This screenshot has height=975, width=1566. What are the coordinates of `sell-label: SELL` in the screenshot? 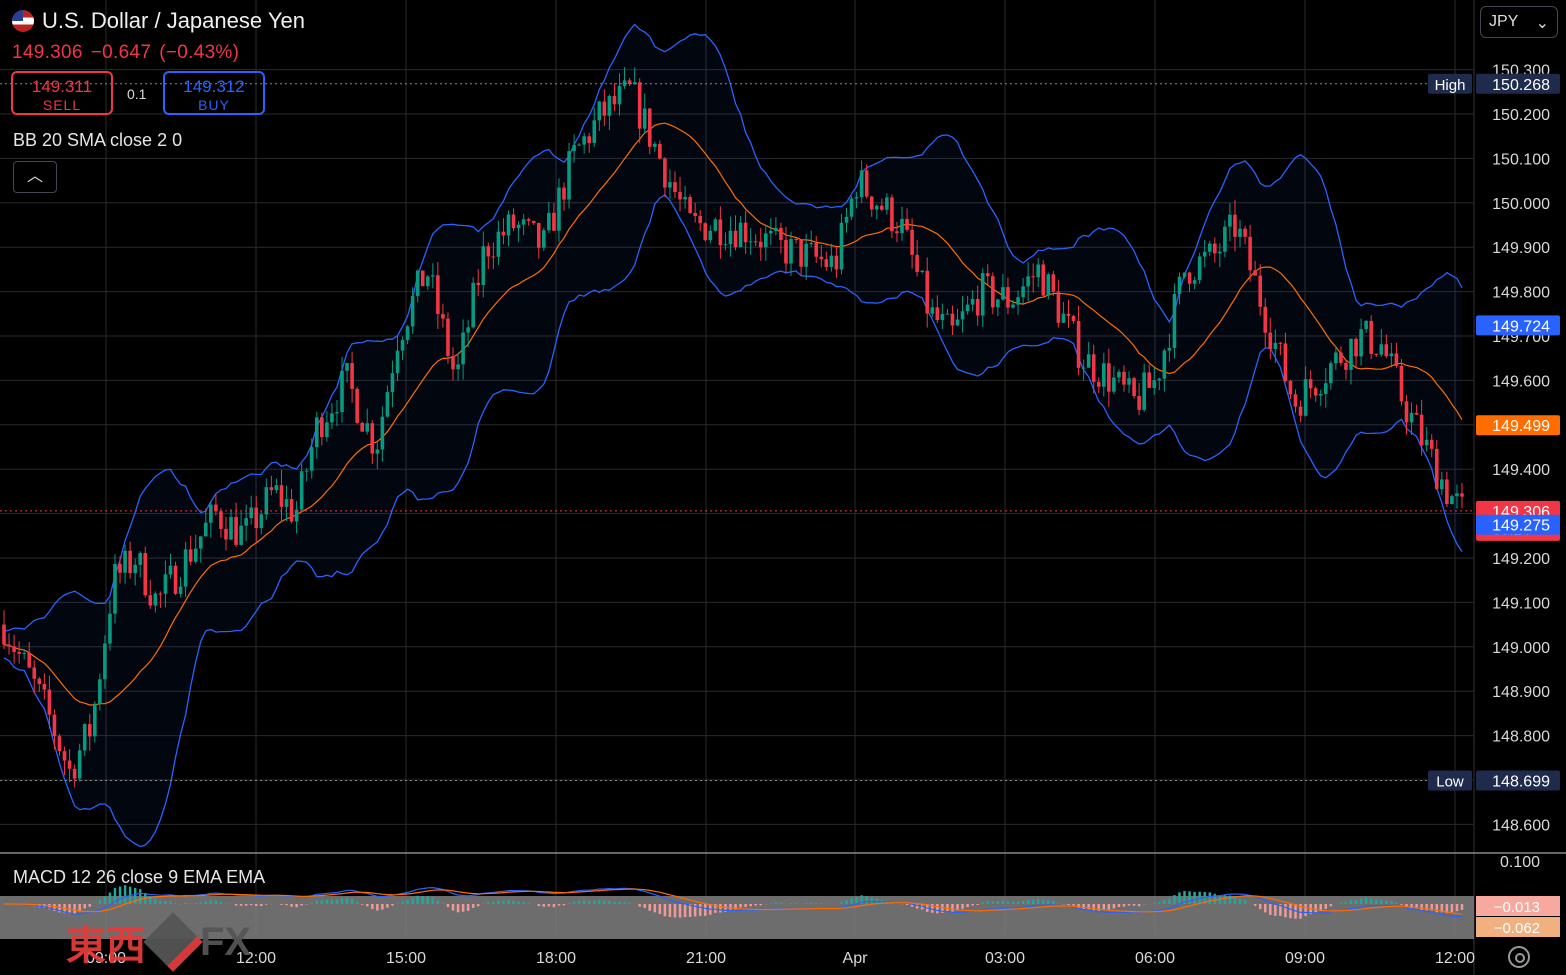 It's located at (62, 105).